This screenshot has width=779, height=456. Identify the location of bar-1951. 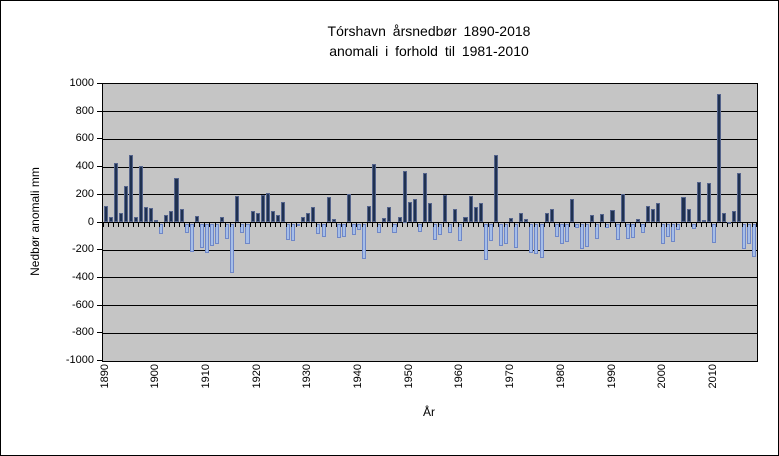
(414, 210).